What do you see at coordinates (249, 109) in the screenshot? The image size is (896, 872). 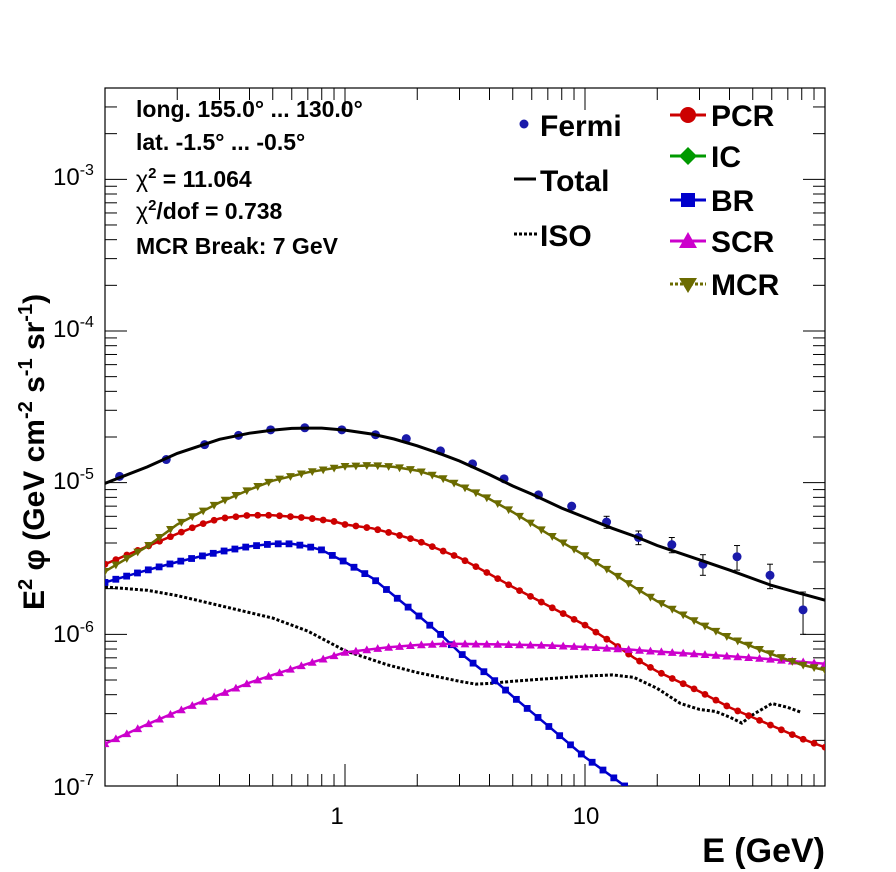 I see `info-longitude: long. 155.0° ... 130.0°` at bounding box center [249, 109].